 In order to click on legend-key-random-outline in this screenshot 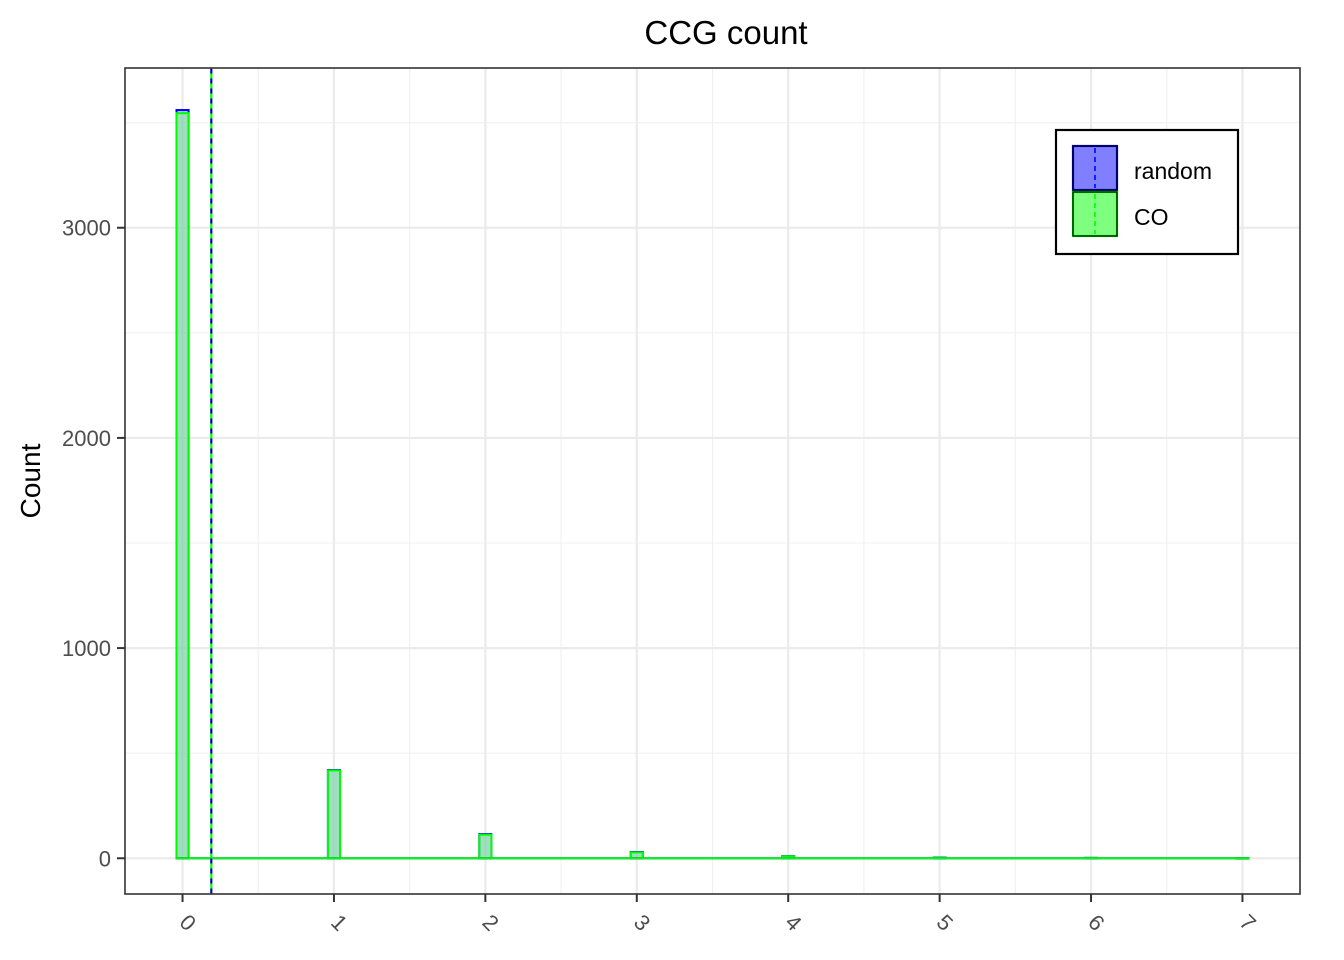, I will do `click(1095, 168)`.